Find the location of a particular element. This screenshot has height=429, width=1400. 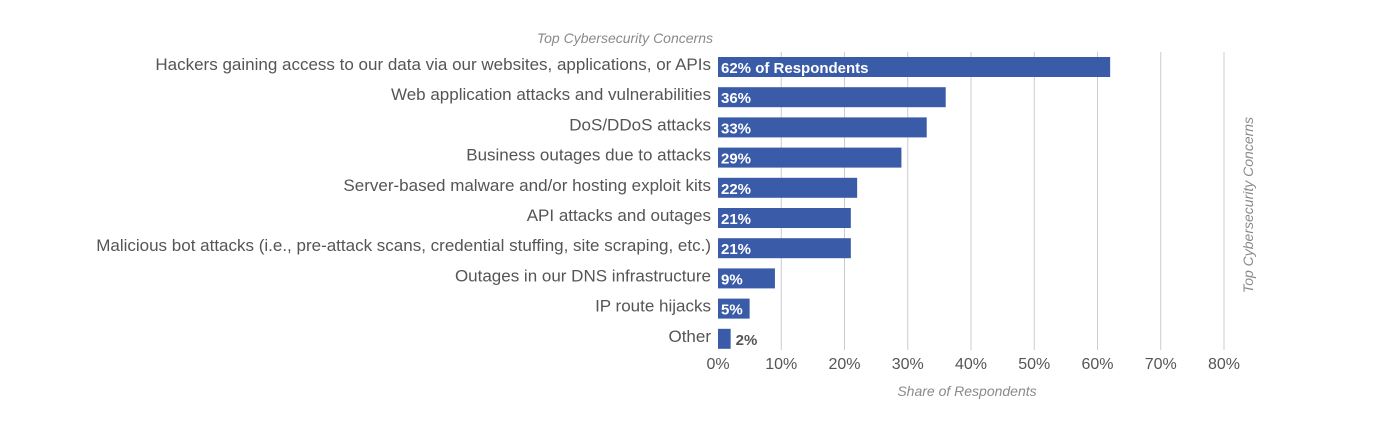

x-tick-label: 70% is located at coordinates (1161, 364).